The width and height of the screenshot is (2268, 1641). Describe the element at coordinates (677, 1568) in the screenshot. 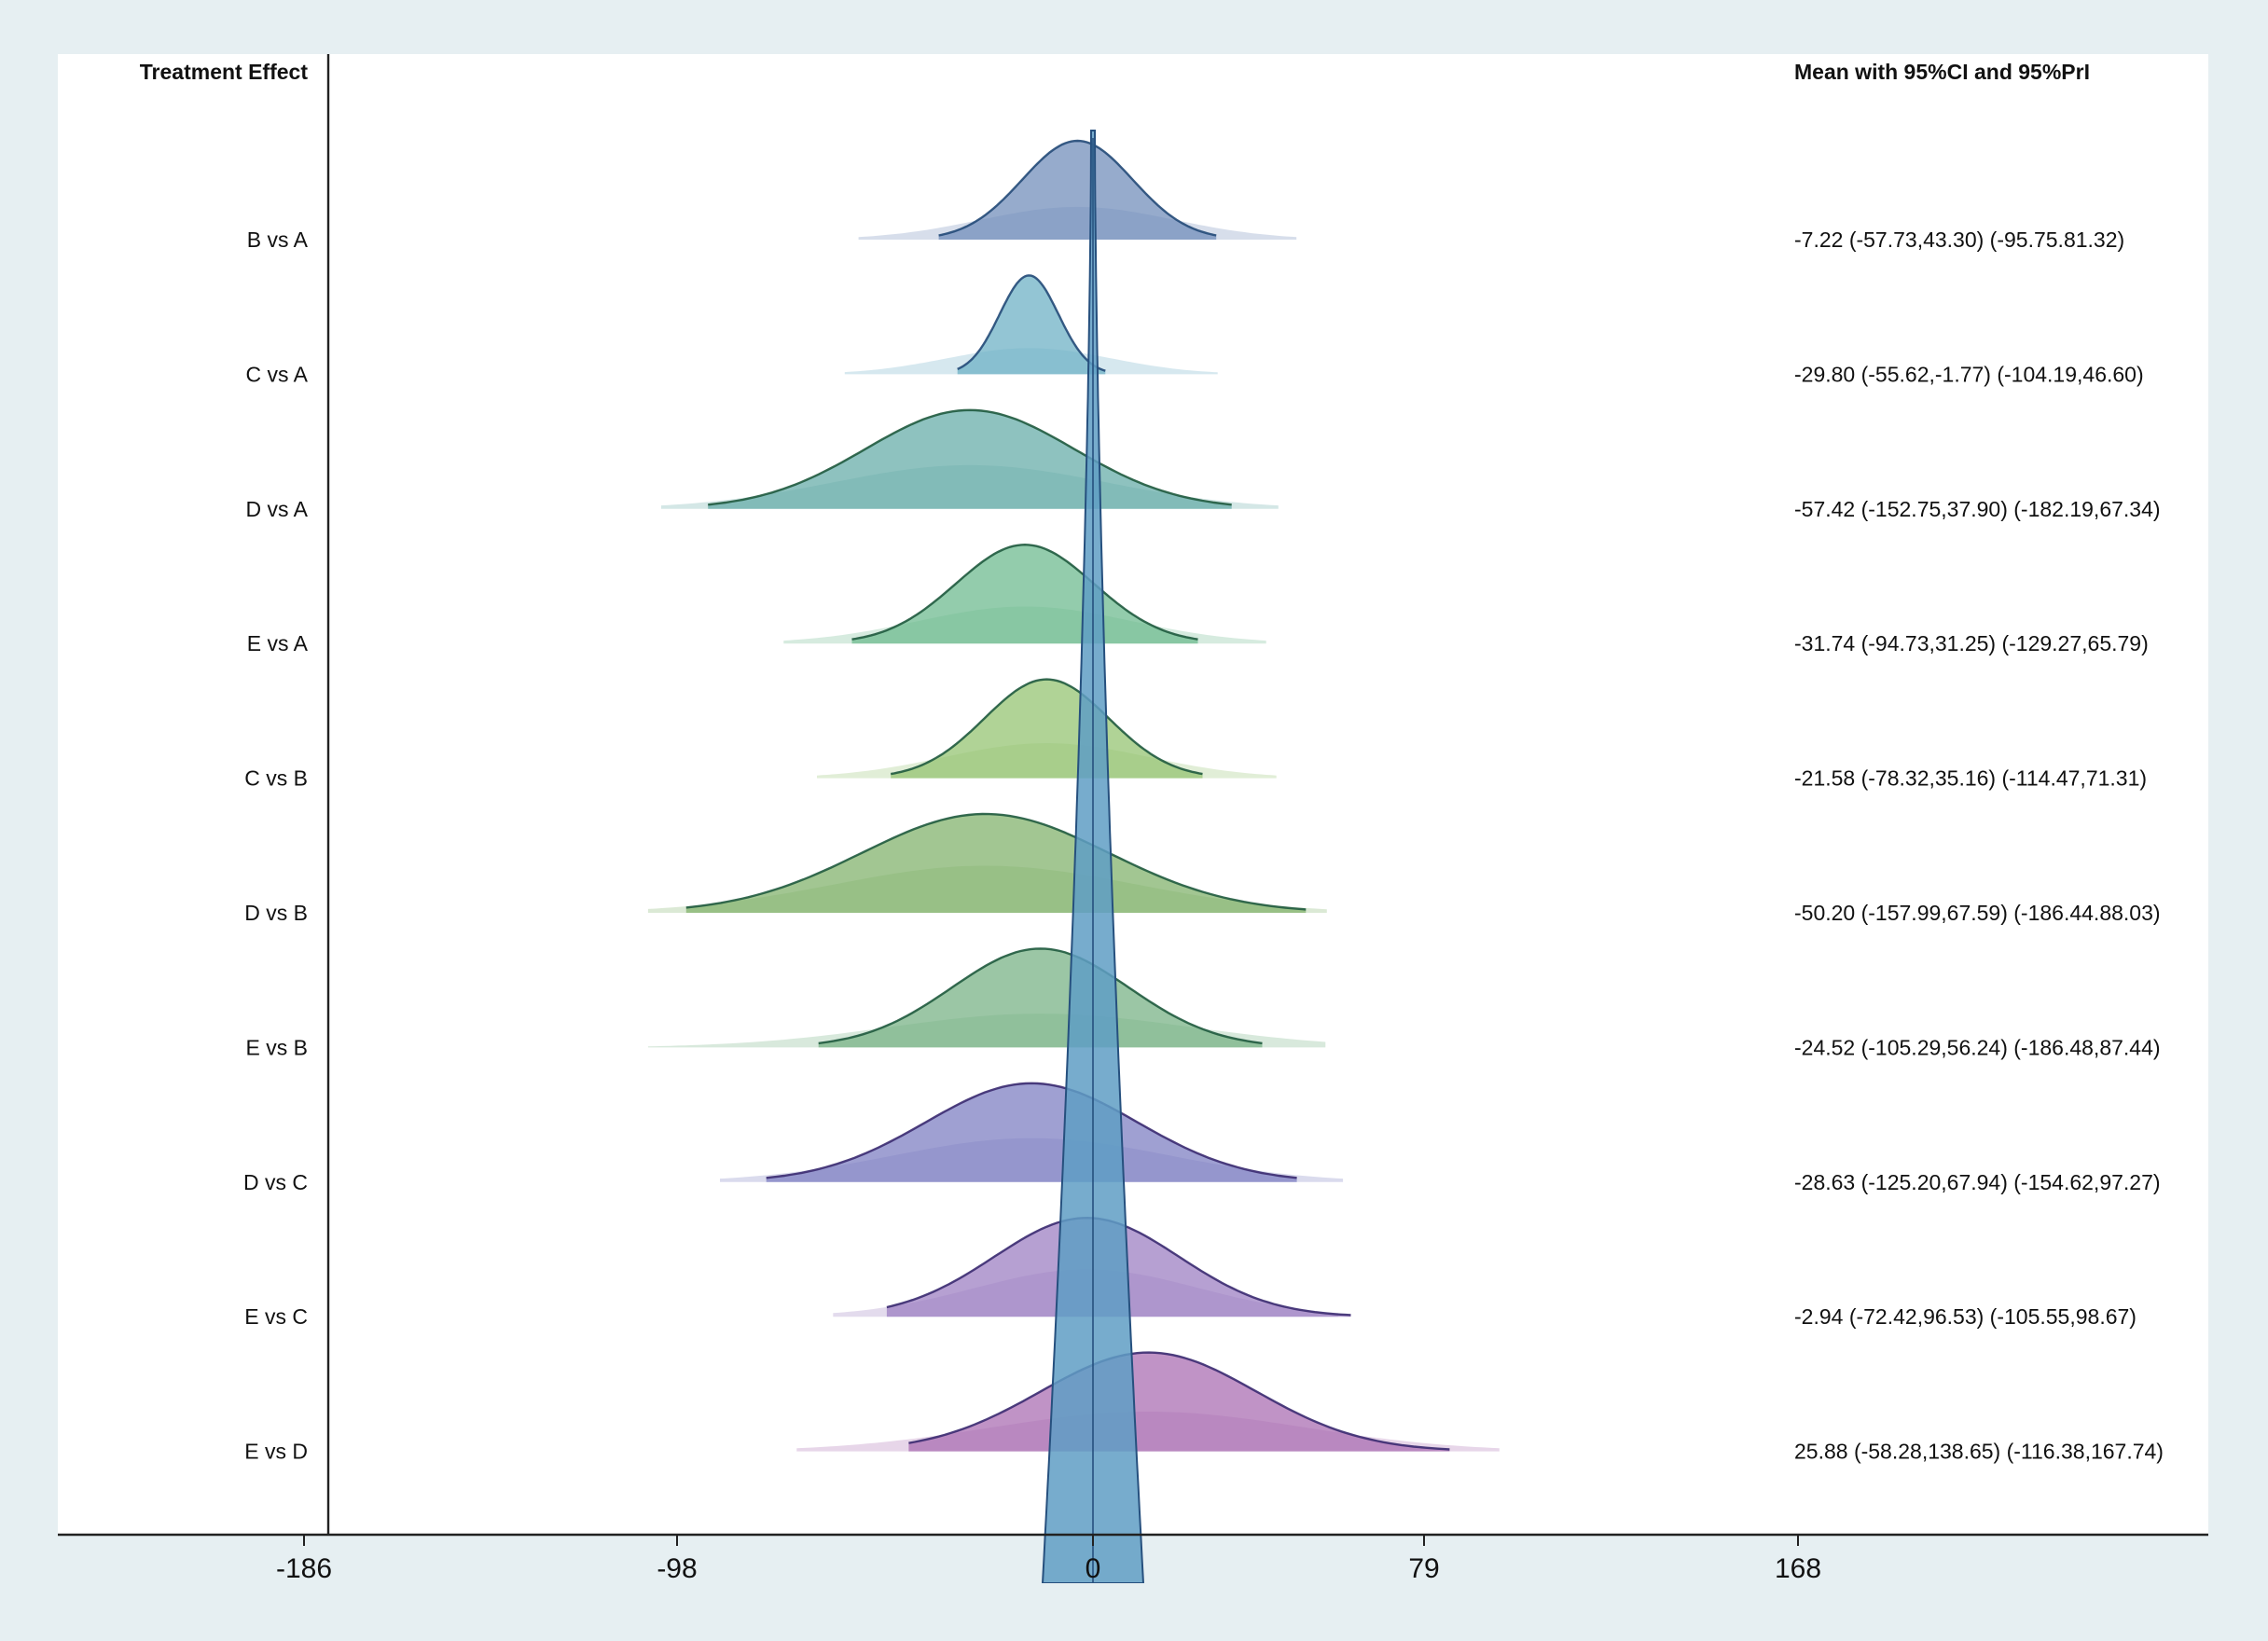

I see `x-tick-label: -98` at that location.